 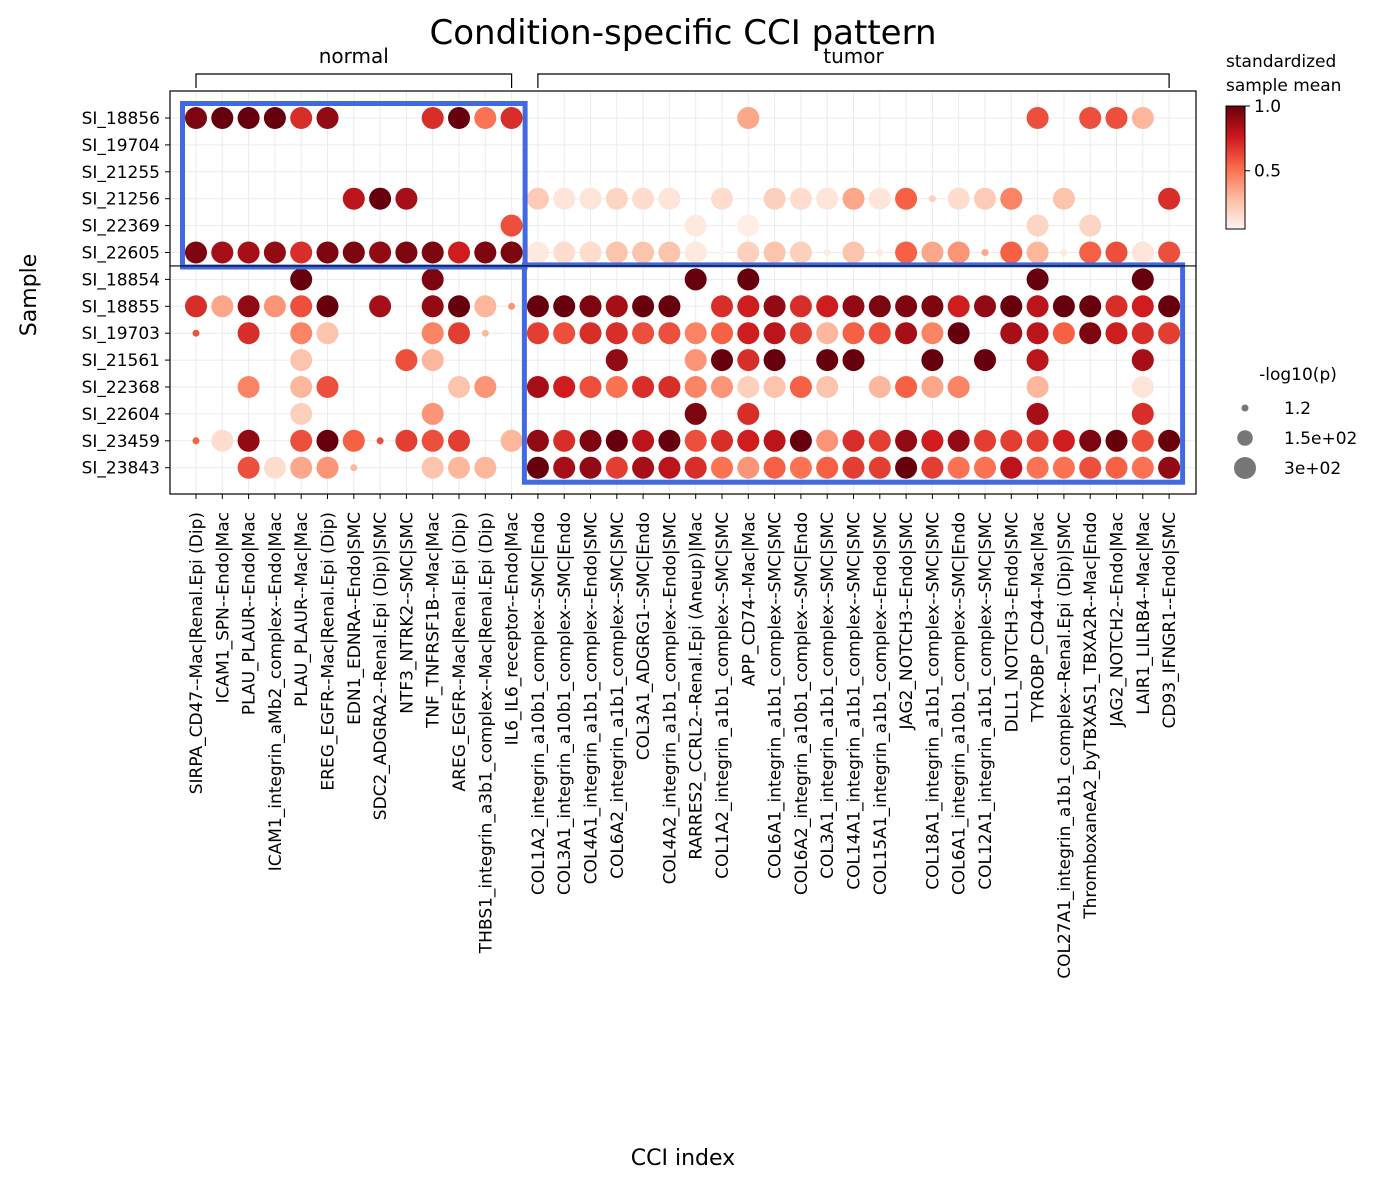 I want to click on colorbar-legend: standardized sample mean 0.5 1.0, so click(x=1283, y=141).